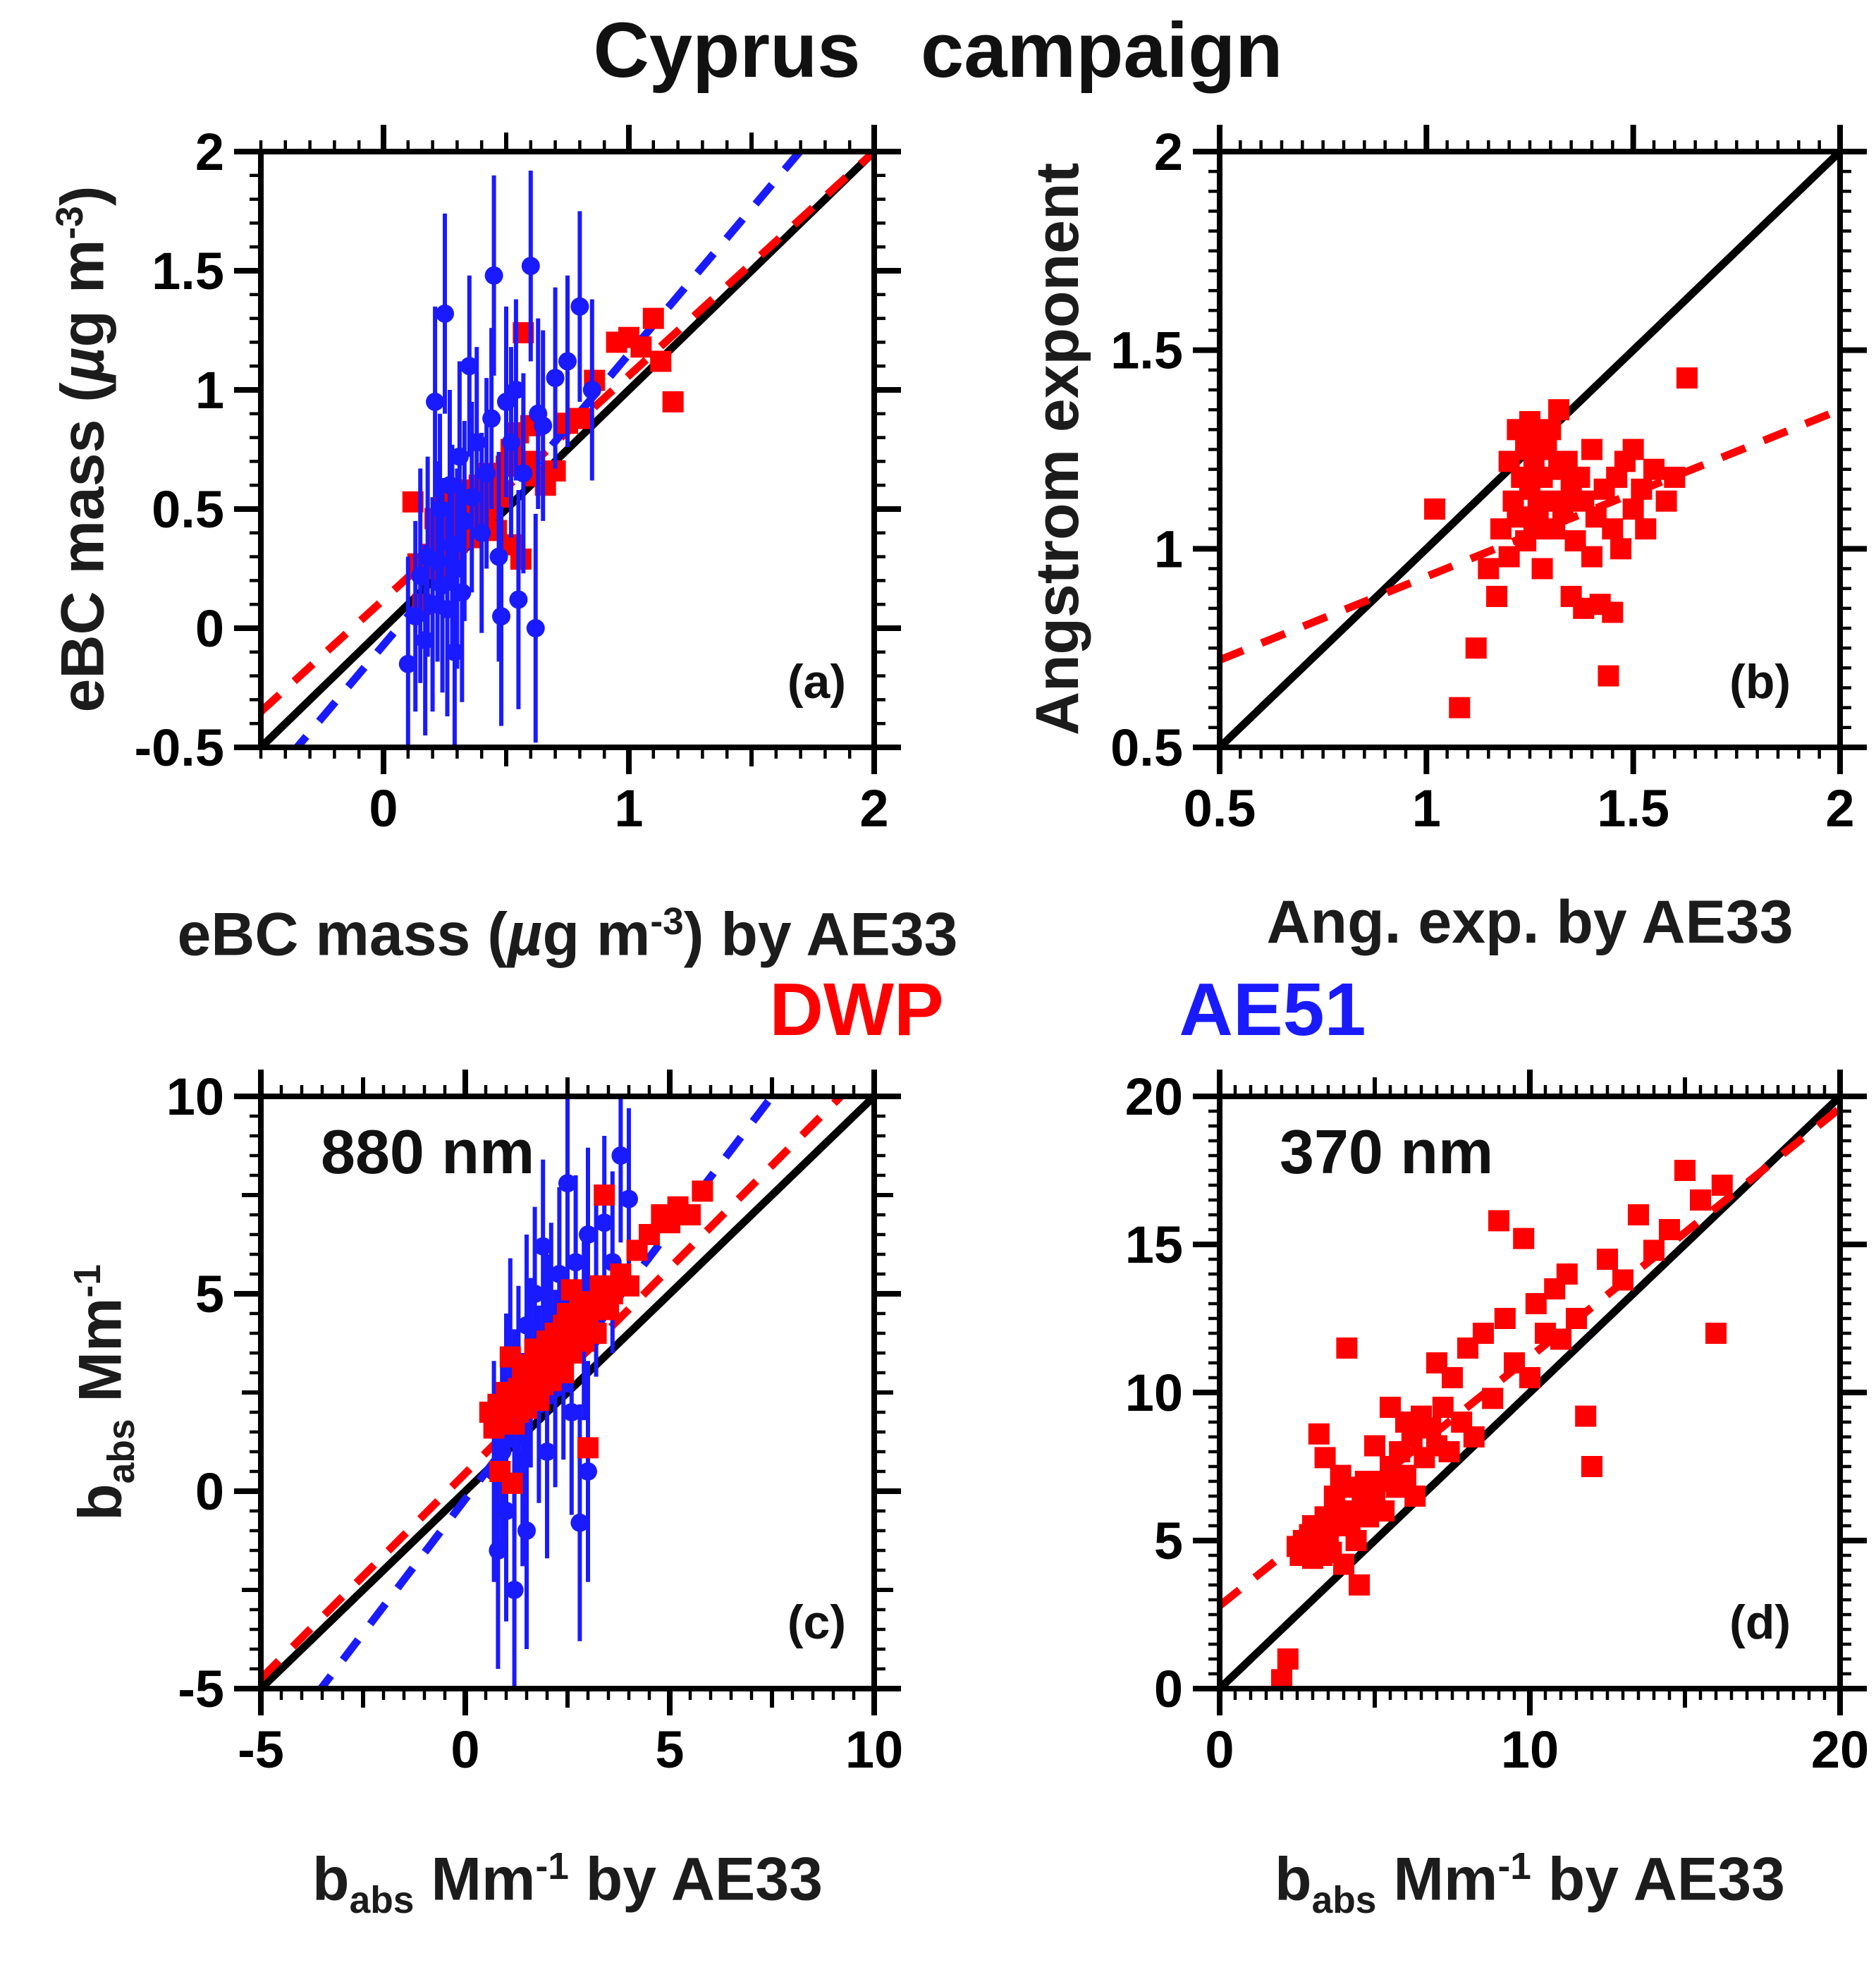  Describe the element at coordinates (201, 1689) in the screenshot. I see `y-tick-label: -5` at that location.